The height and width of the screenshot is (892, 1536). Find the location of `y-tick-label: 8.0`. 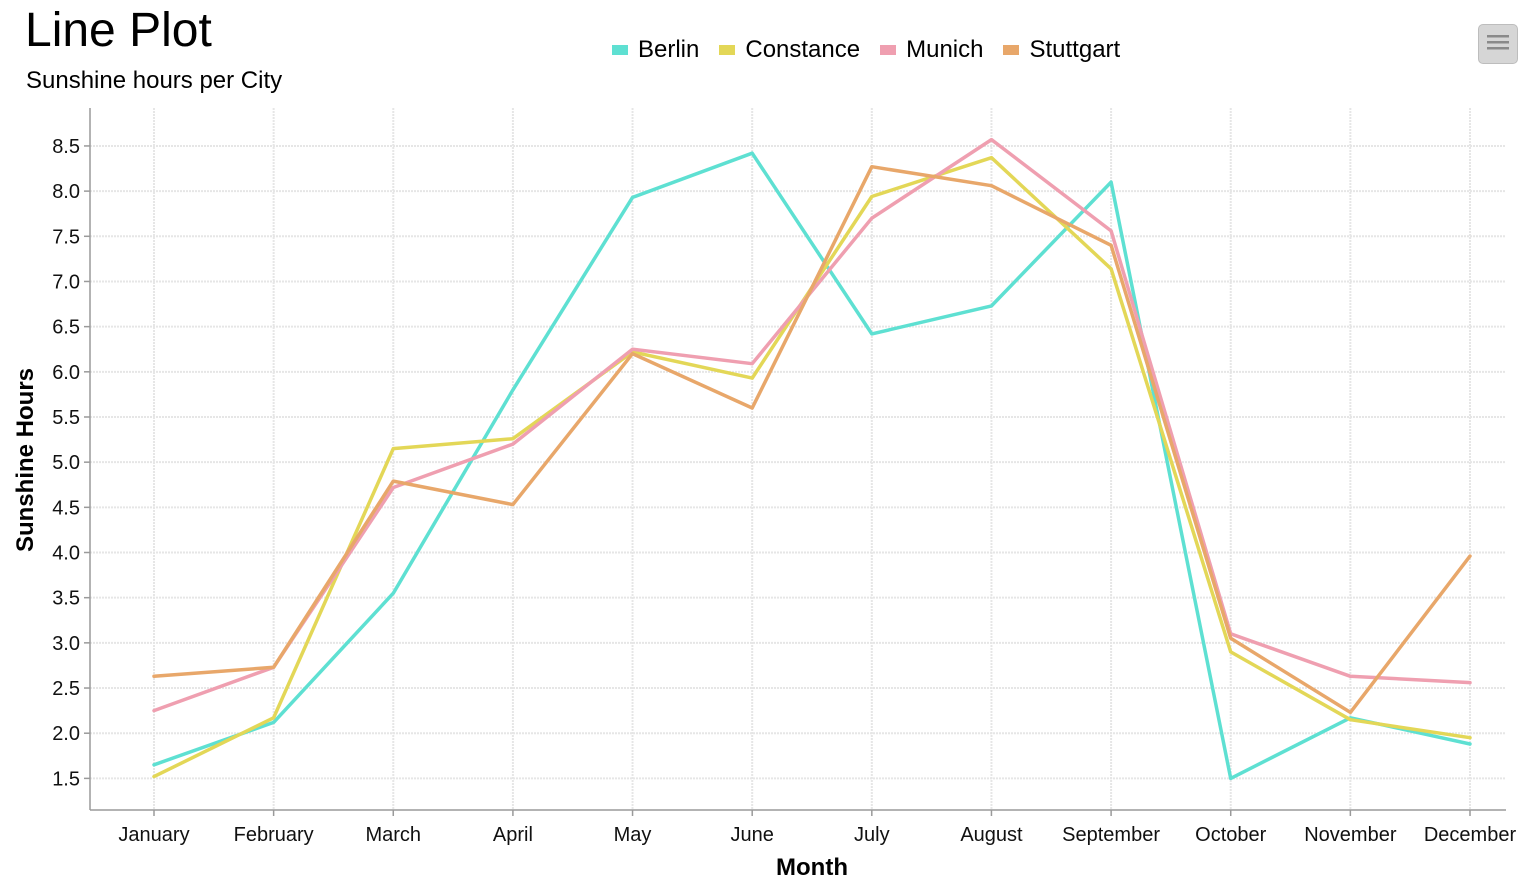

y-tick-label: 8.0 is located at coordinates (66, 192).